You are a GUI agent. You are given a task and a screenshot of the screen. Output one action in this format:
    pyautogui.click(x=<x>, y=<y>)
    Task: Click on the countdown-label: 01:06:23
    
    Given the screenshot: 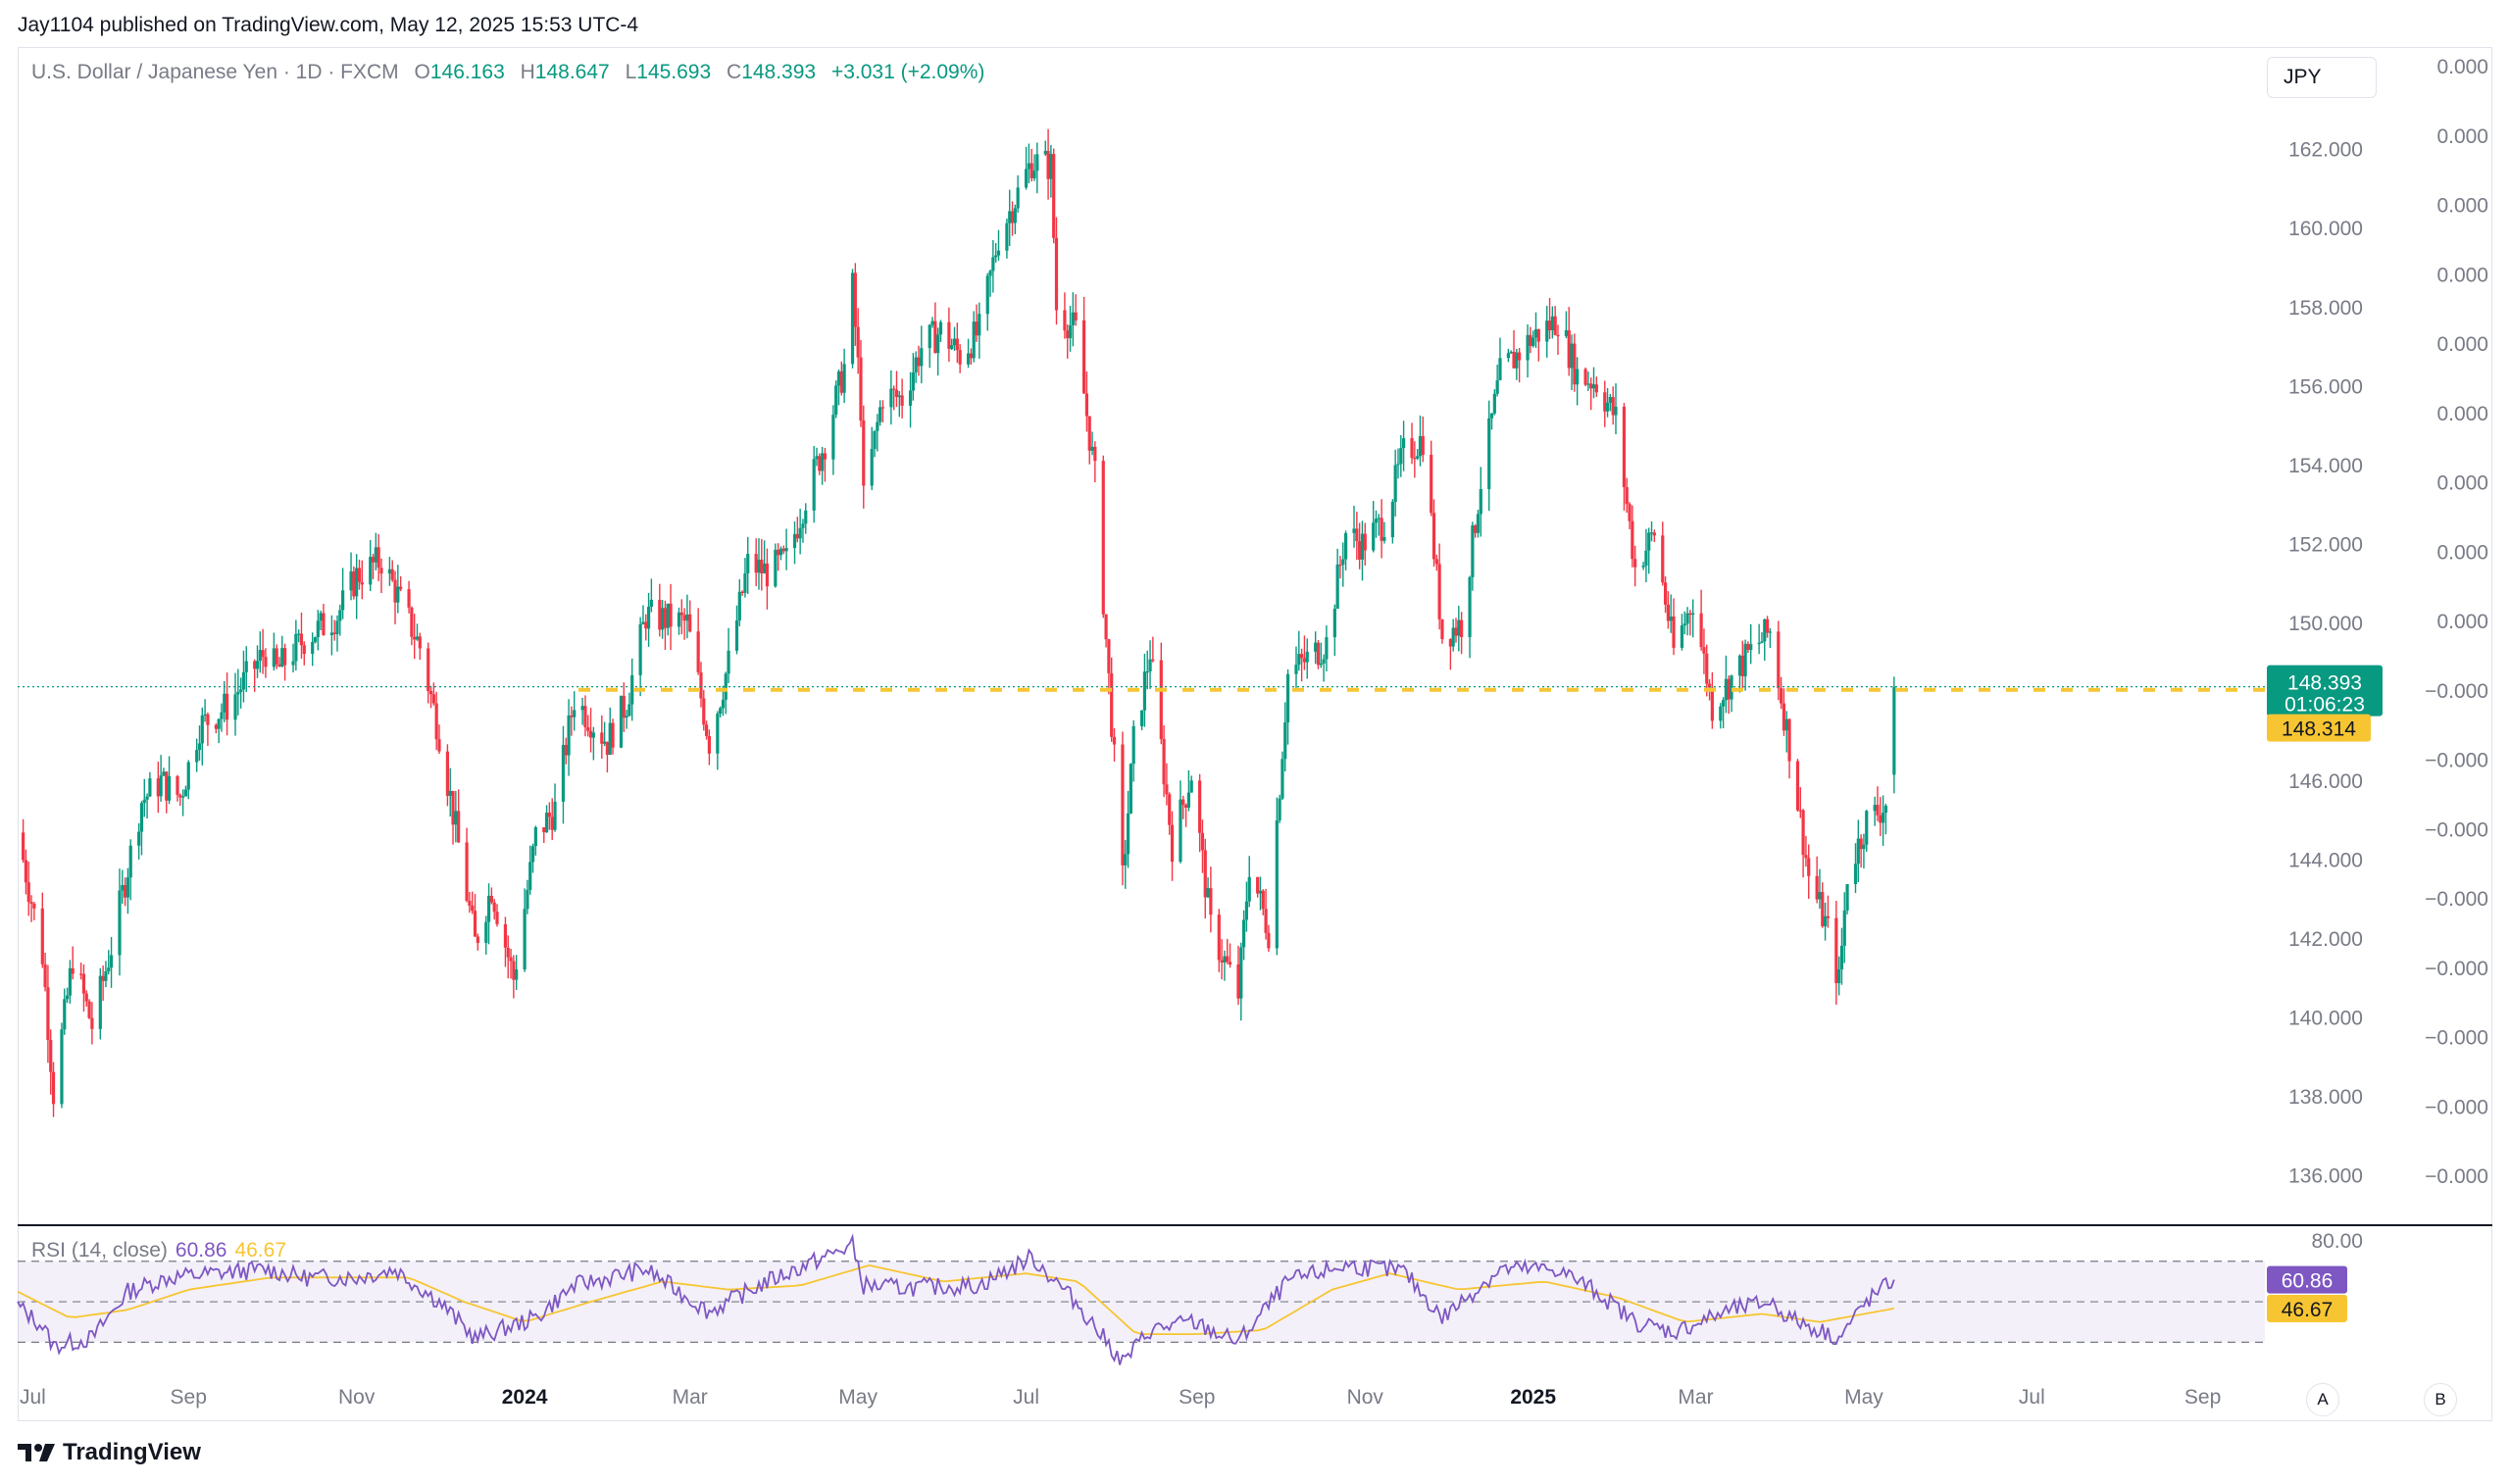 What is the action you would take?
    pyautogui.click(x=2324, y=705)
    